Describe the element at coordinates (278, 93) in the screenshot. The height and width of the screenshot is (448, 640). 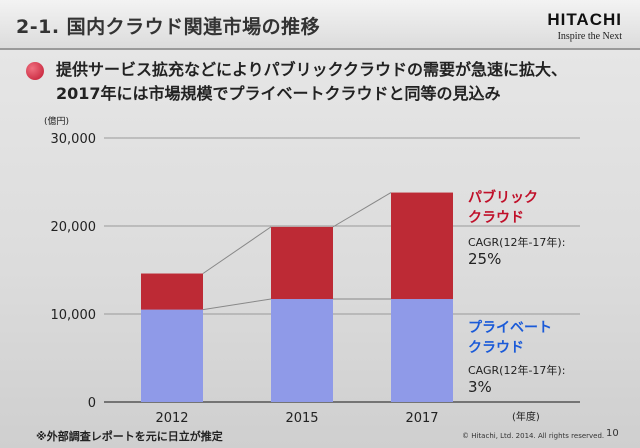
I see `bullet-line-2: 2017年には市場規模でプライベートクラウドと同等の見込み` at that location.